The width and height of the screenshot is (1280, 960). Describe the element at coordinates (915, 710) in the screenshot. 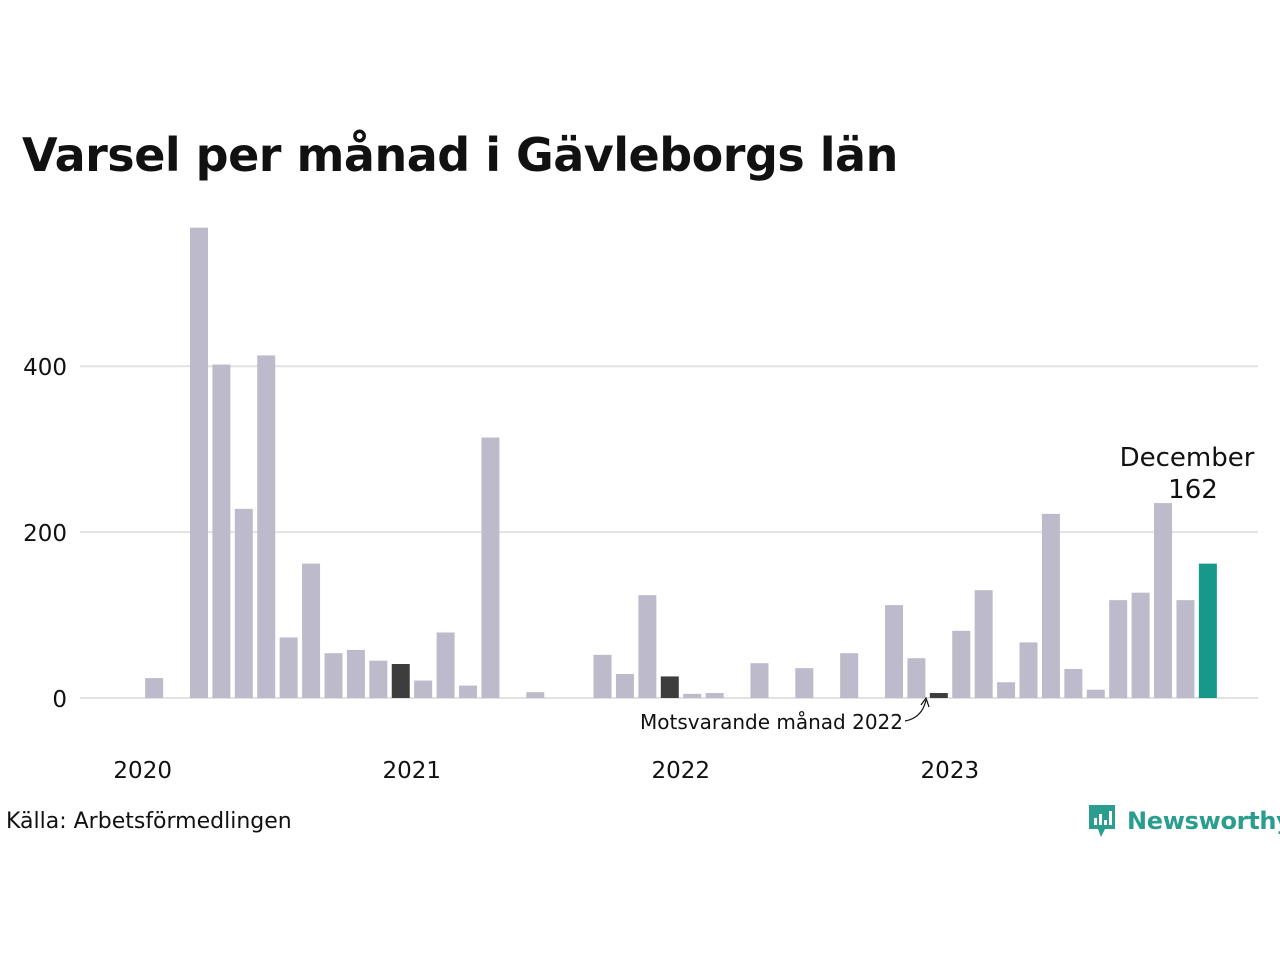

I see `comparison-arrow` at that location.